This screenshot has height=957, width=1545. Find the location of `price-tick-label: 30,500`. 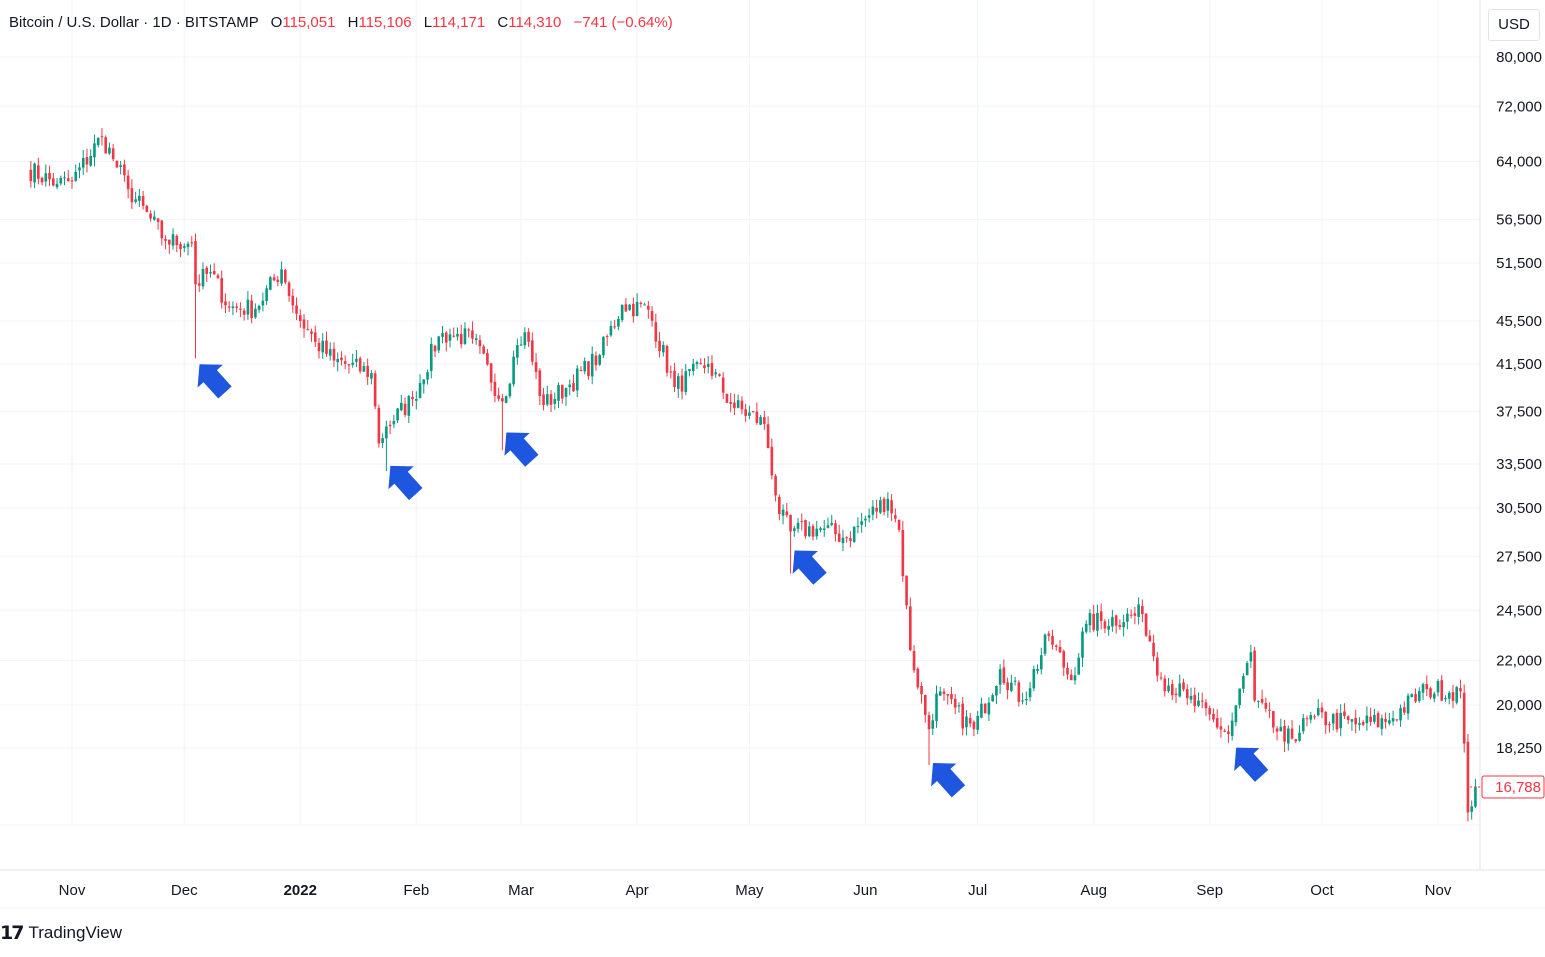

price-tick-label: 30,500 is located at coordinates (1519, 508).